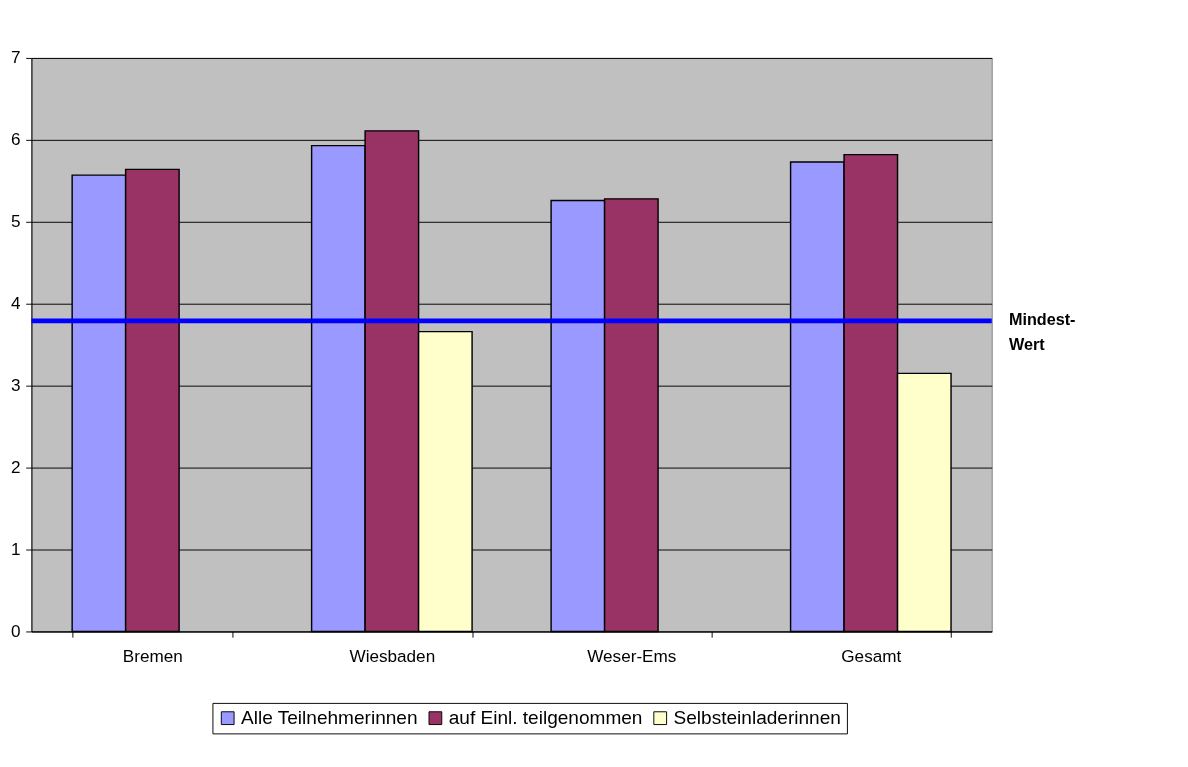 The width and height of the screenshot is (1188, 767). Describe the element at coordinates (15, 221) in the screenshot. I see `y-tick-label: 5` at that location.